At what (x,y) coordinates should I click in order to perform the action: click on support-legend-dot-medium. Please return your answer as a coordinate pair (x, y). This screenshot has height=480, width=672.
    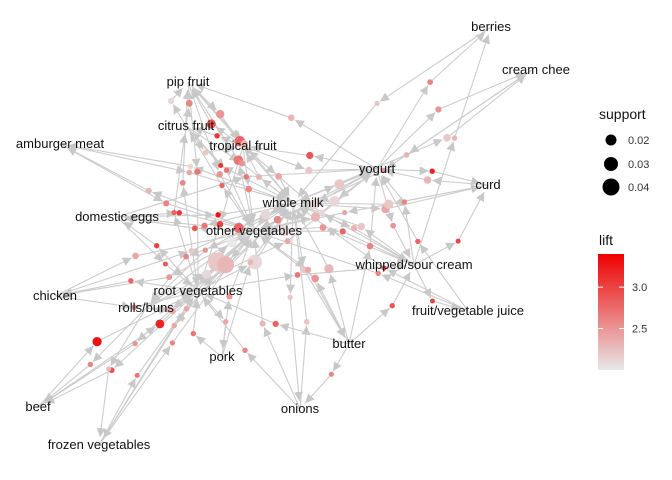
    Looking at the image, I should click on (611, 164).